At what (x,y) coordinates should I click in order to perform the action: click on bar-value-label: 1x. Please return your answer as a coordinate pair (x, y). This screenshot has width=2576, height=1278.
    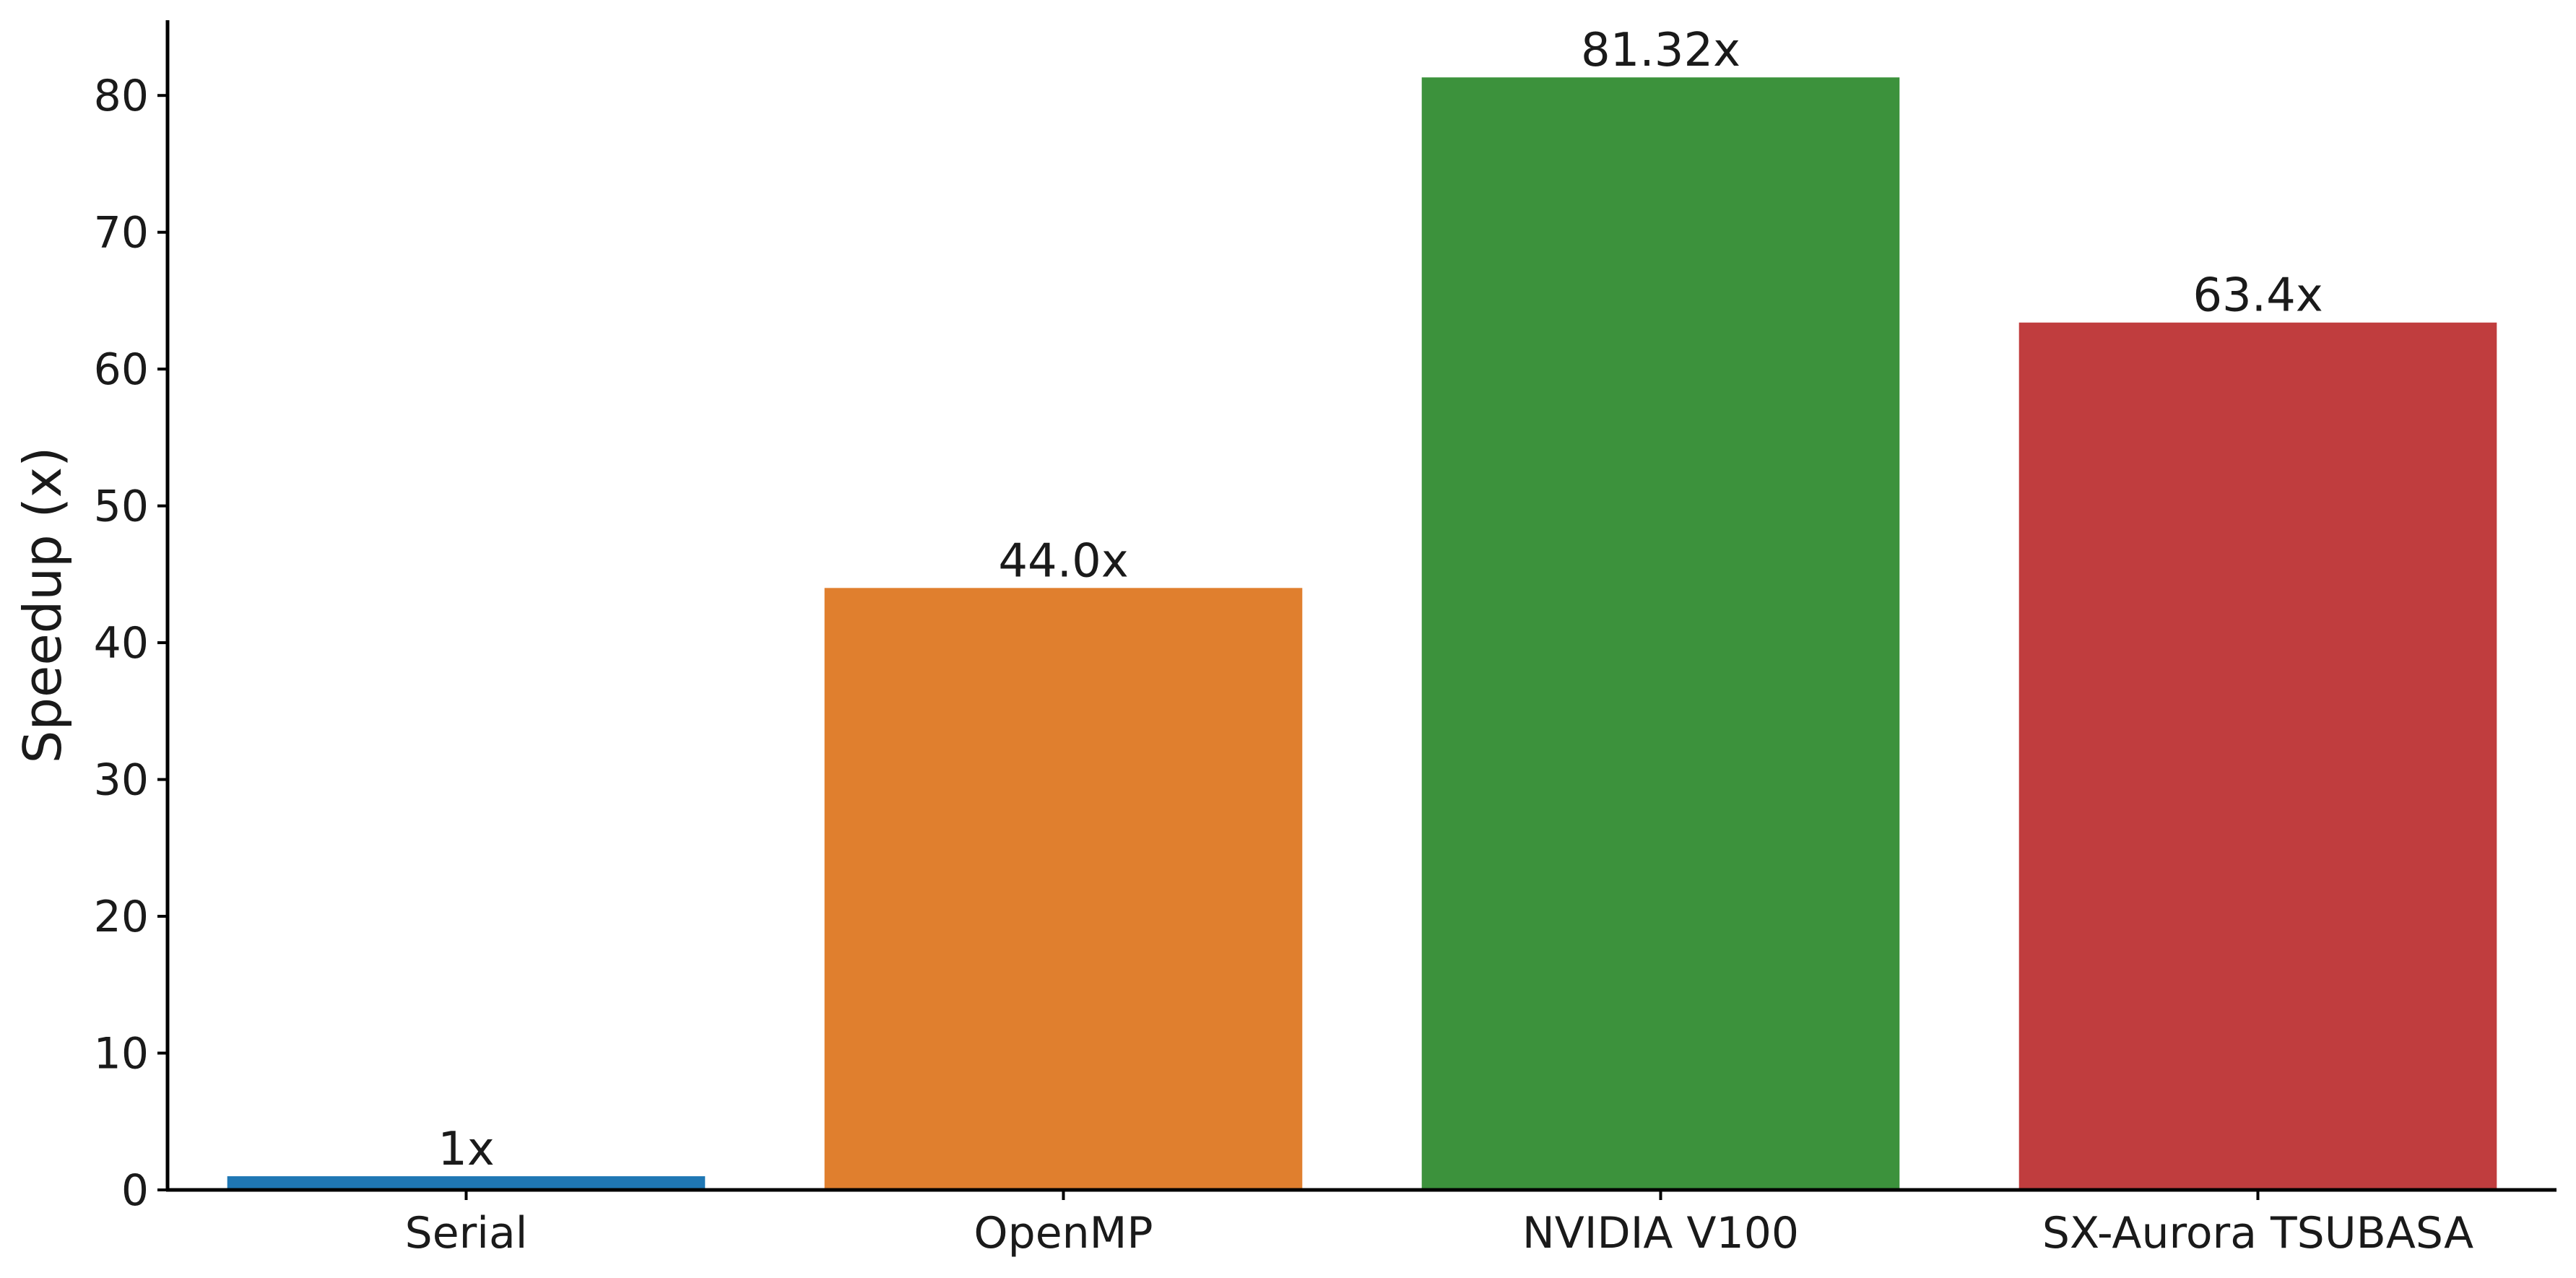
    Looking at the image, I should click on (466, 1150).